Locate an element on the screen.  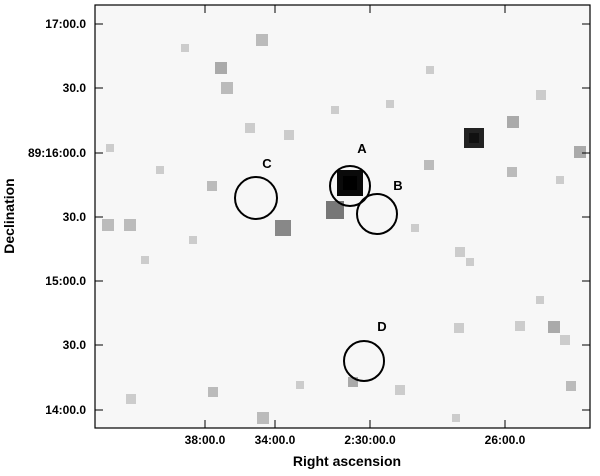
y-tick-label: 17:00.0 is located at coordinates (65, 24).